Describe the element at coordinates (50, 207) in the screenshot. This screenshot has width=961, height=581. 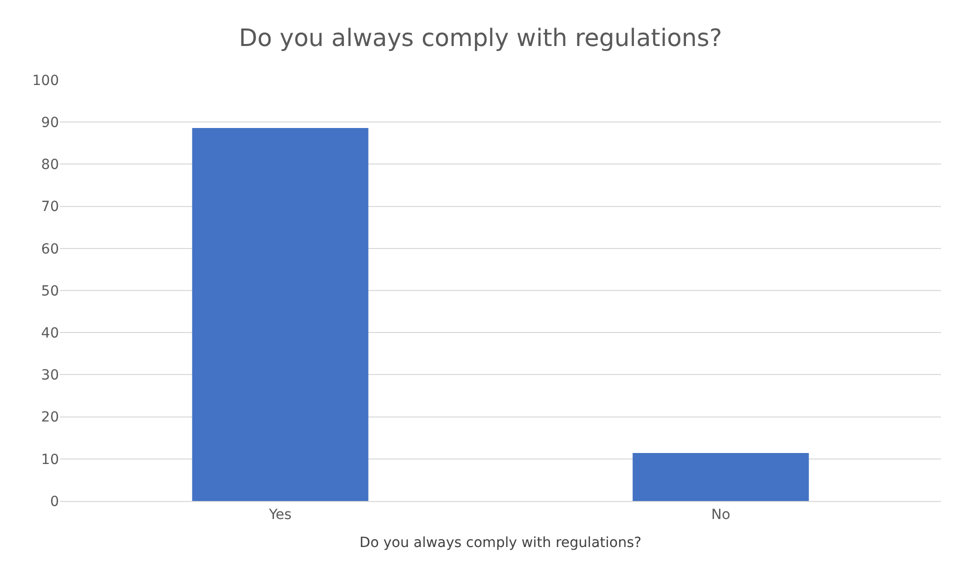
I see `y-tick-label: 70` at that location.